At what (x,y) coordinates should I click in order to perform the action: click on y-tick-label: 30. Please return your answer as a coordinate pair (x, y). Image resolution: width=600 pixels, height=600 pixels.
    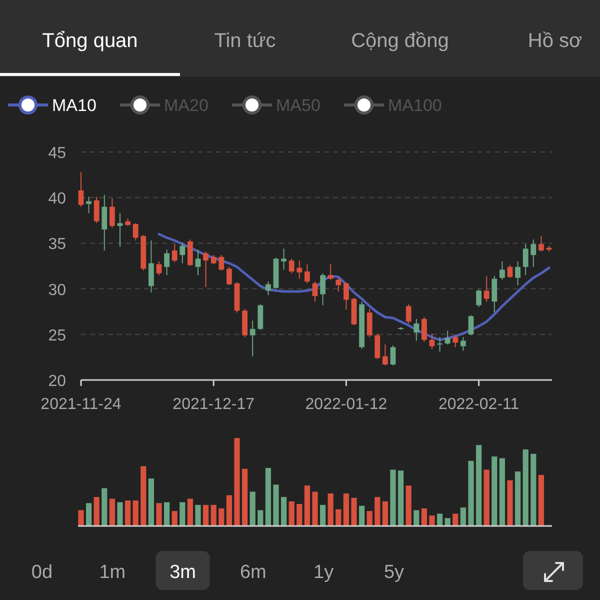
    Looking at the image, I should click on (57, 290).